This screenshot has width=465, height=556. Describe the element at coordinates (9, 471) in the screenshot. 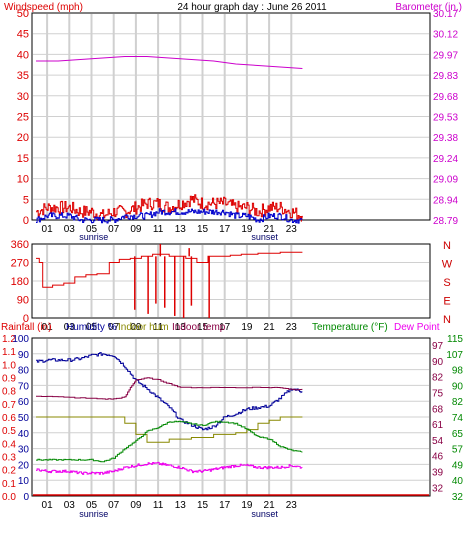

I see `rainfall-tick-label: 0.2` at that location.